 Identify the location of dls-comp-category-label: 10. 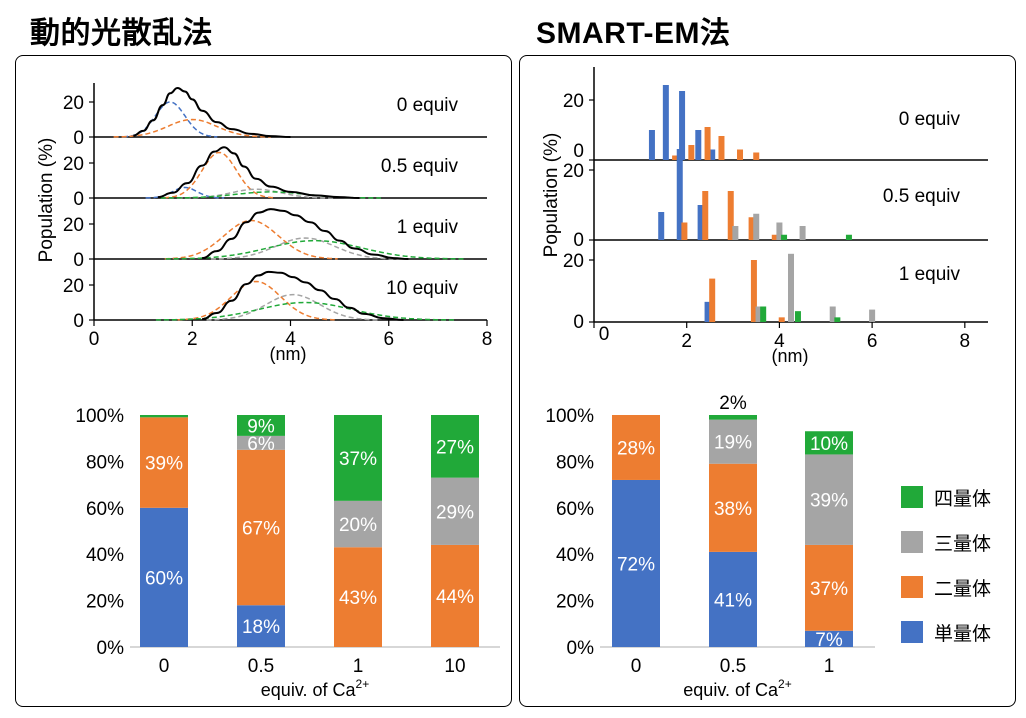
(454, 666).